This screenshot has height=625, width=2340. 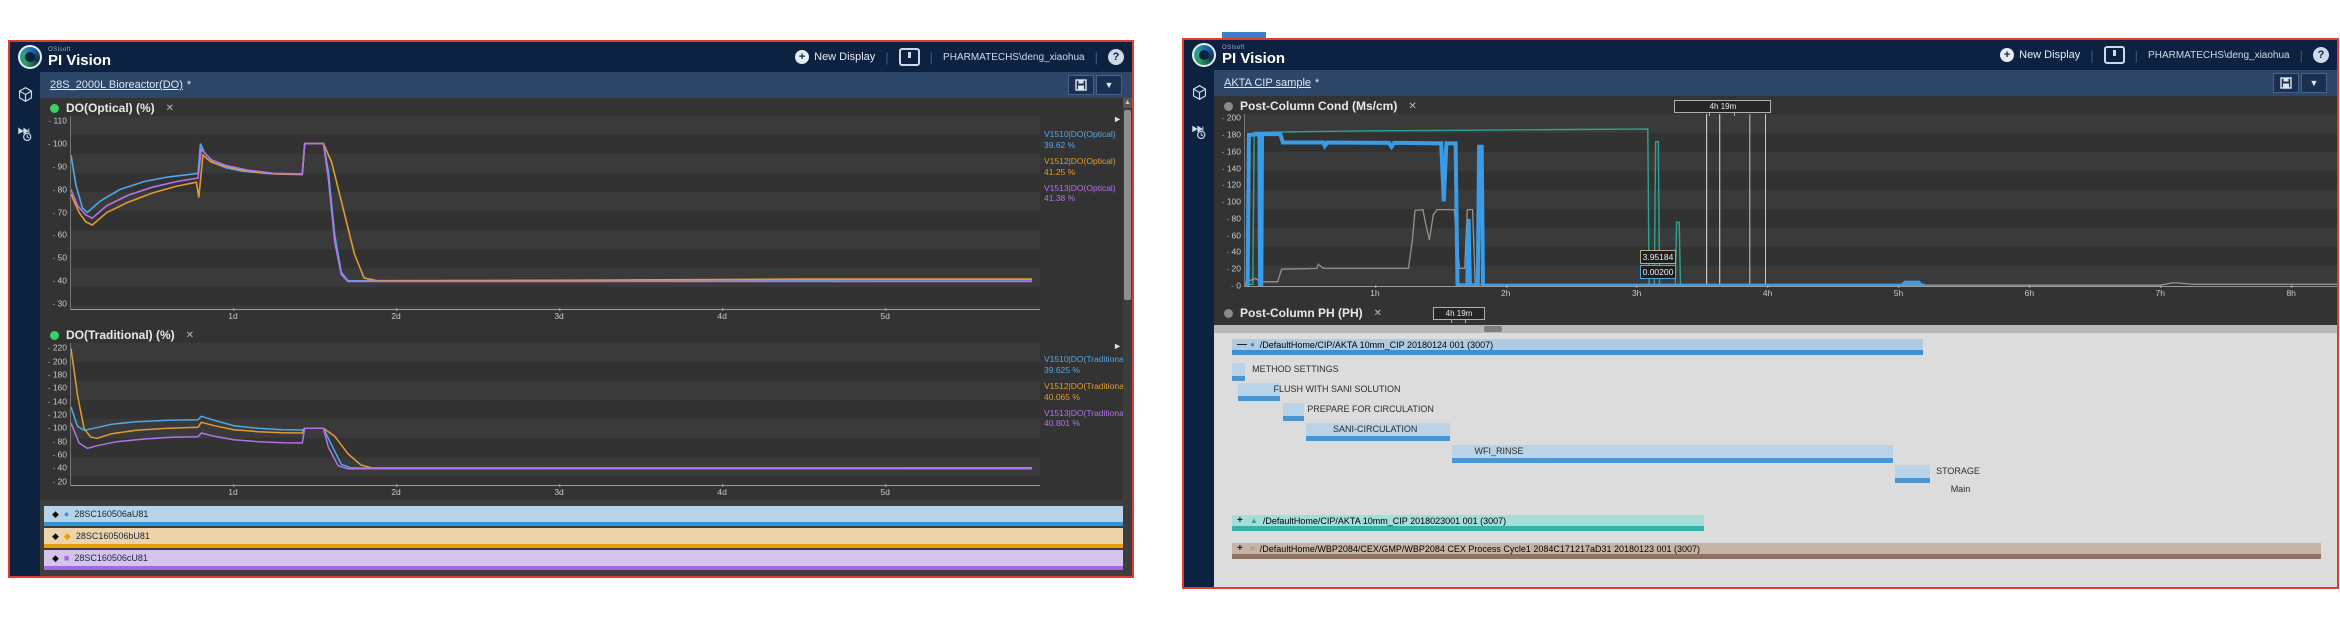 I want to click on event-type-icon: ▲, so click(x=1253, y=520).